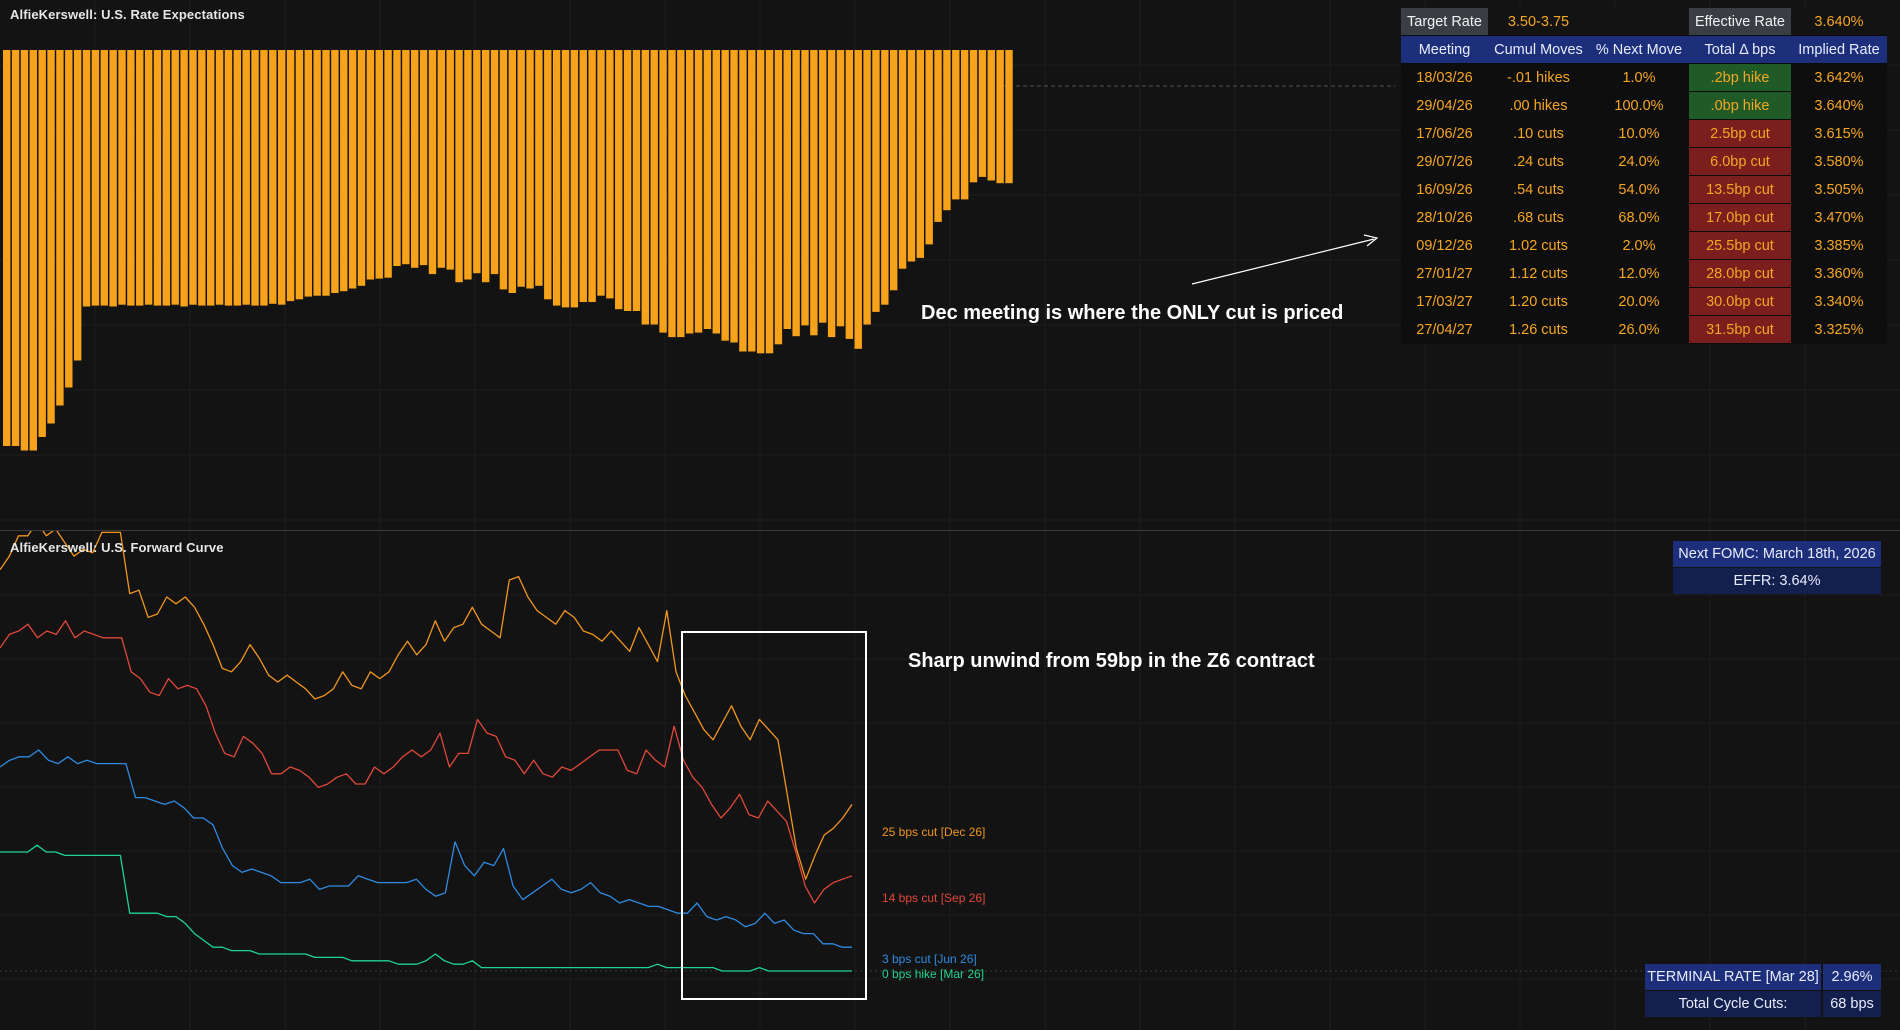 Image resolution: width=1900 pixels, height=1030 pixels. I want to click on column-header: Meeting, so click(1444, 49).